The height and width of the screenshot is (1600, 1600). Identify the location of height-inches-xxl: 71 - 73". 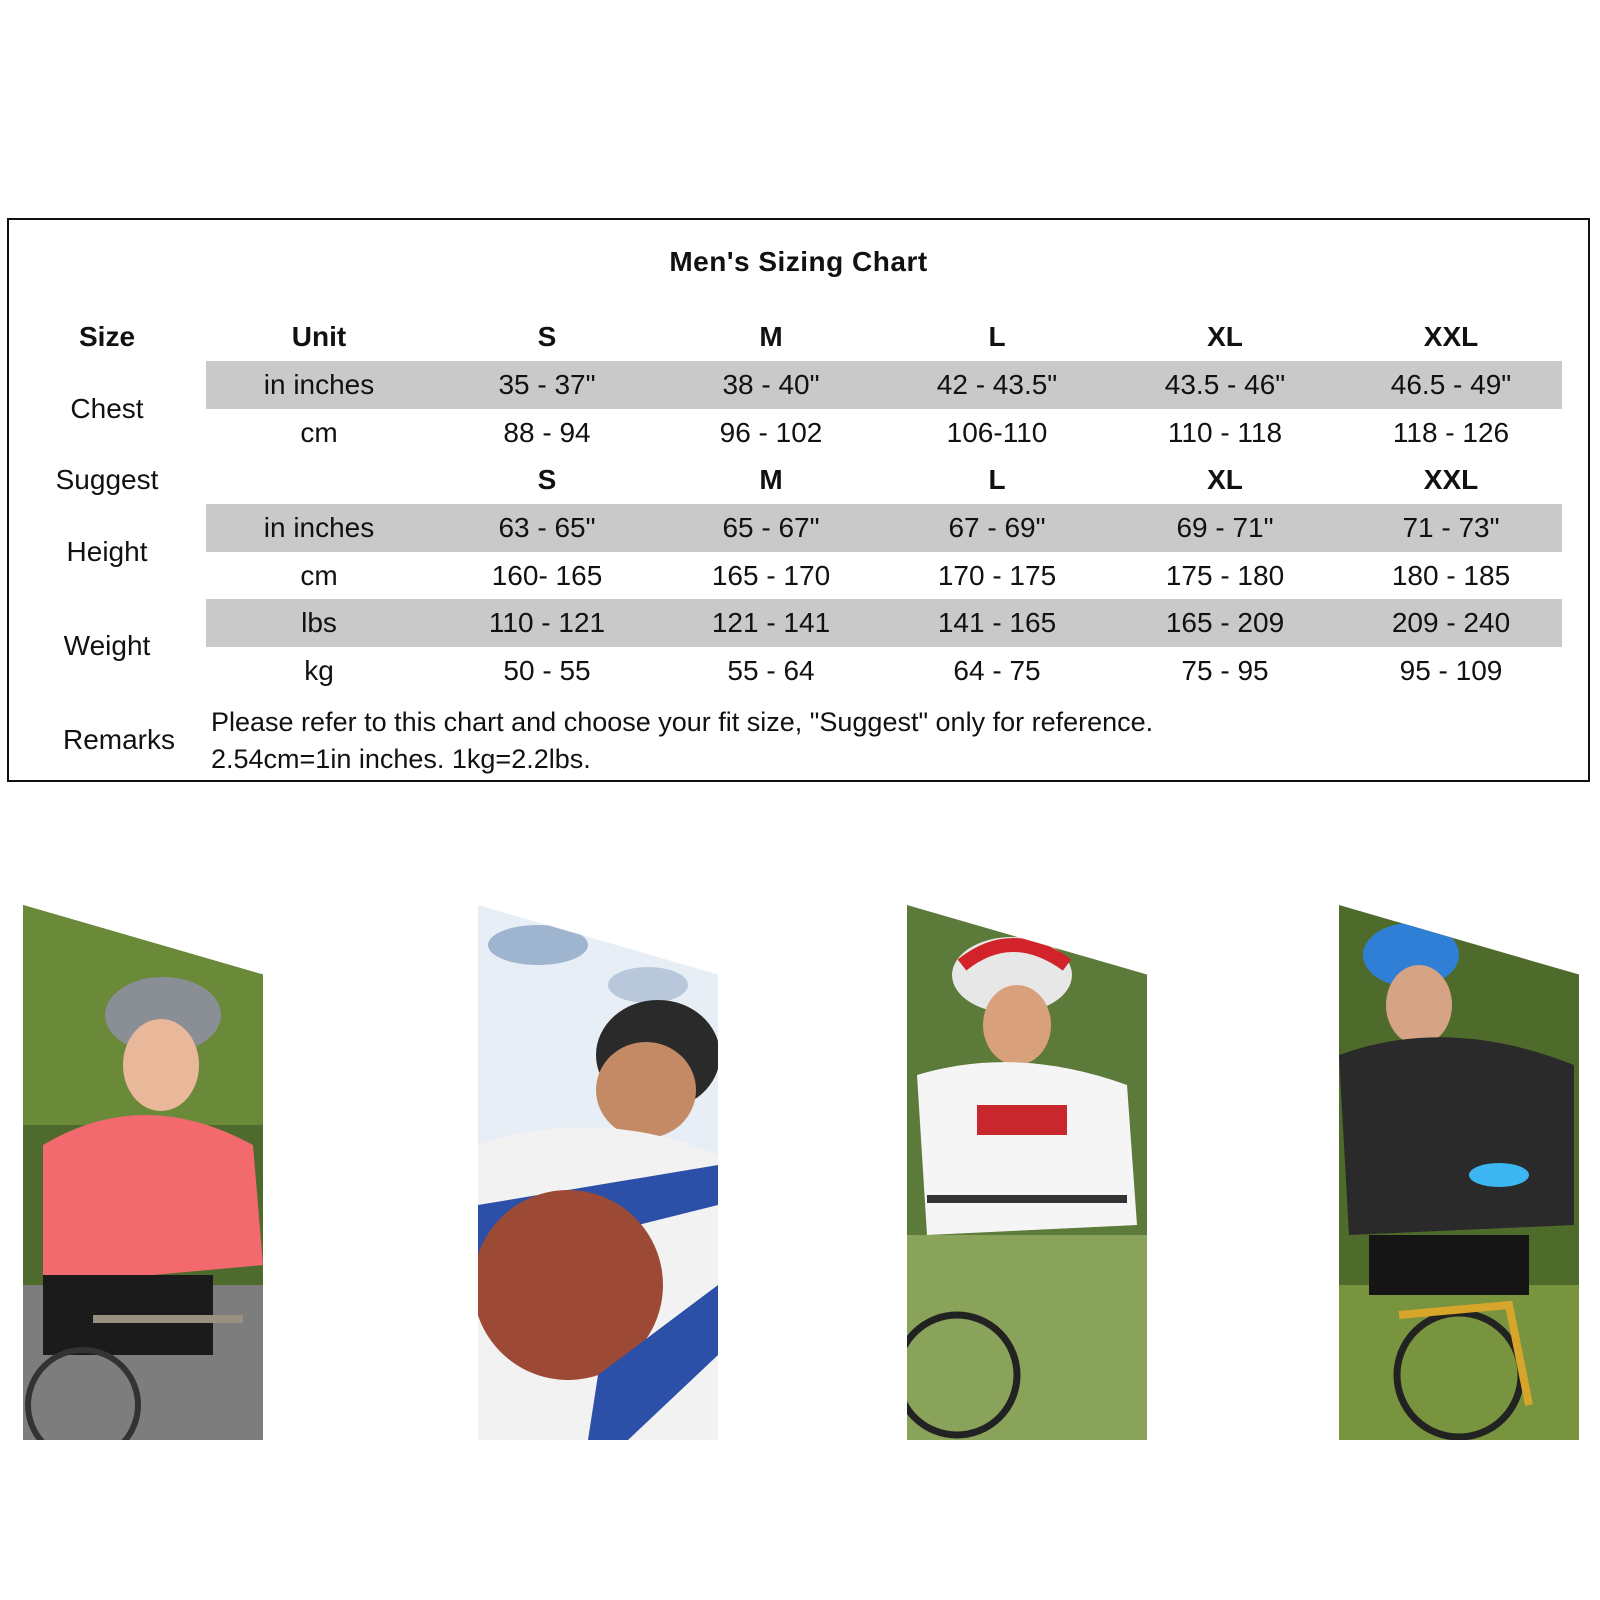
(1451, 527).